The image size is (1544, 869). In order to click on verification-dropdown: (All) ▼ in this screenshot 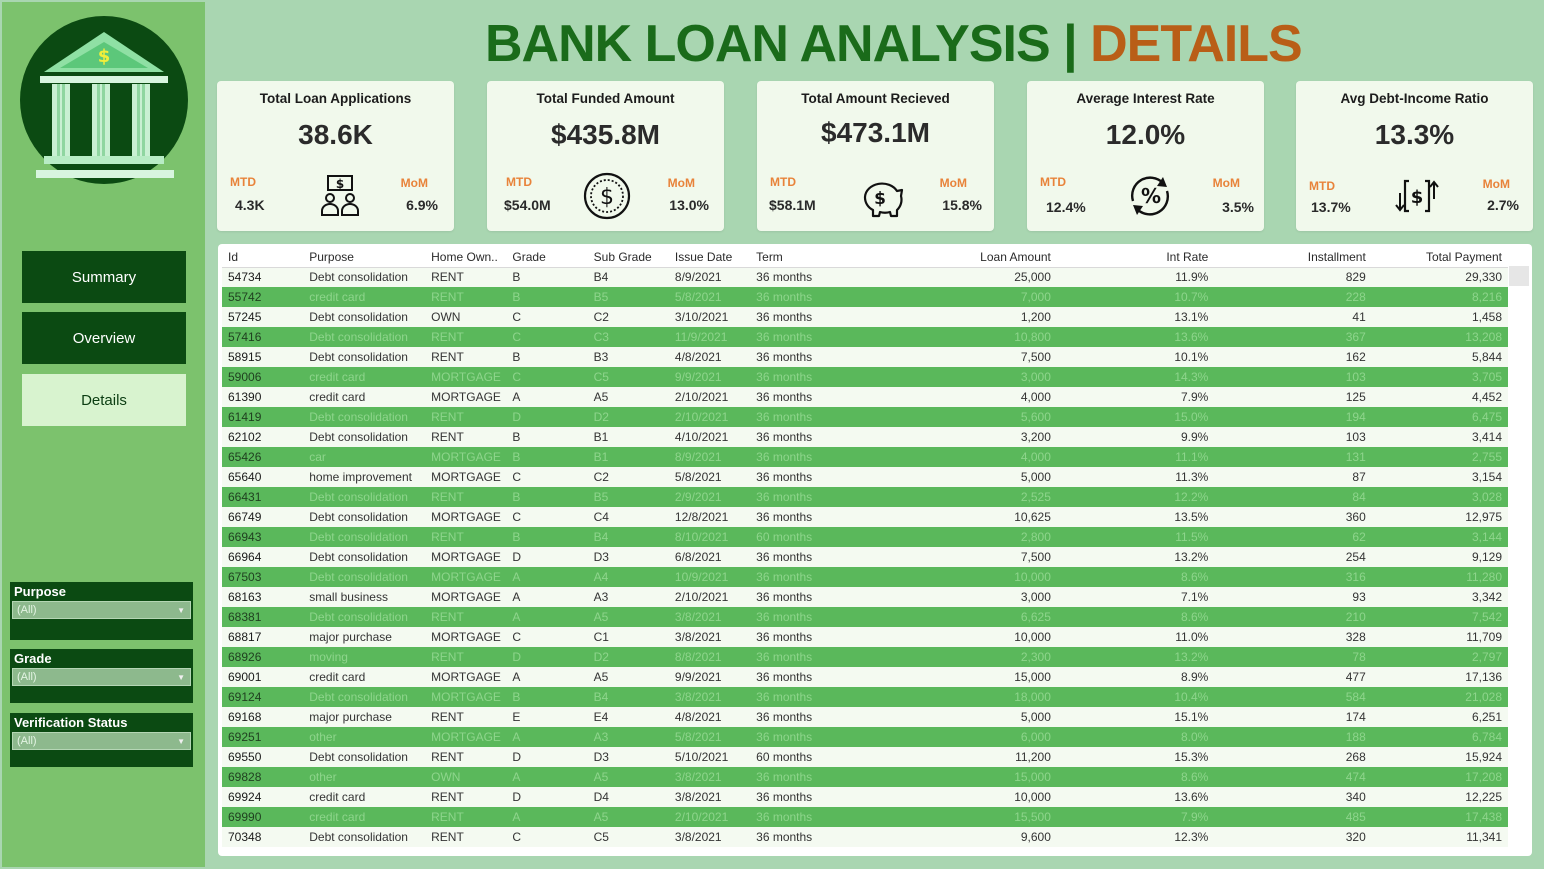, I will do `click(101, 741)`.